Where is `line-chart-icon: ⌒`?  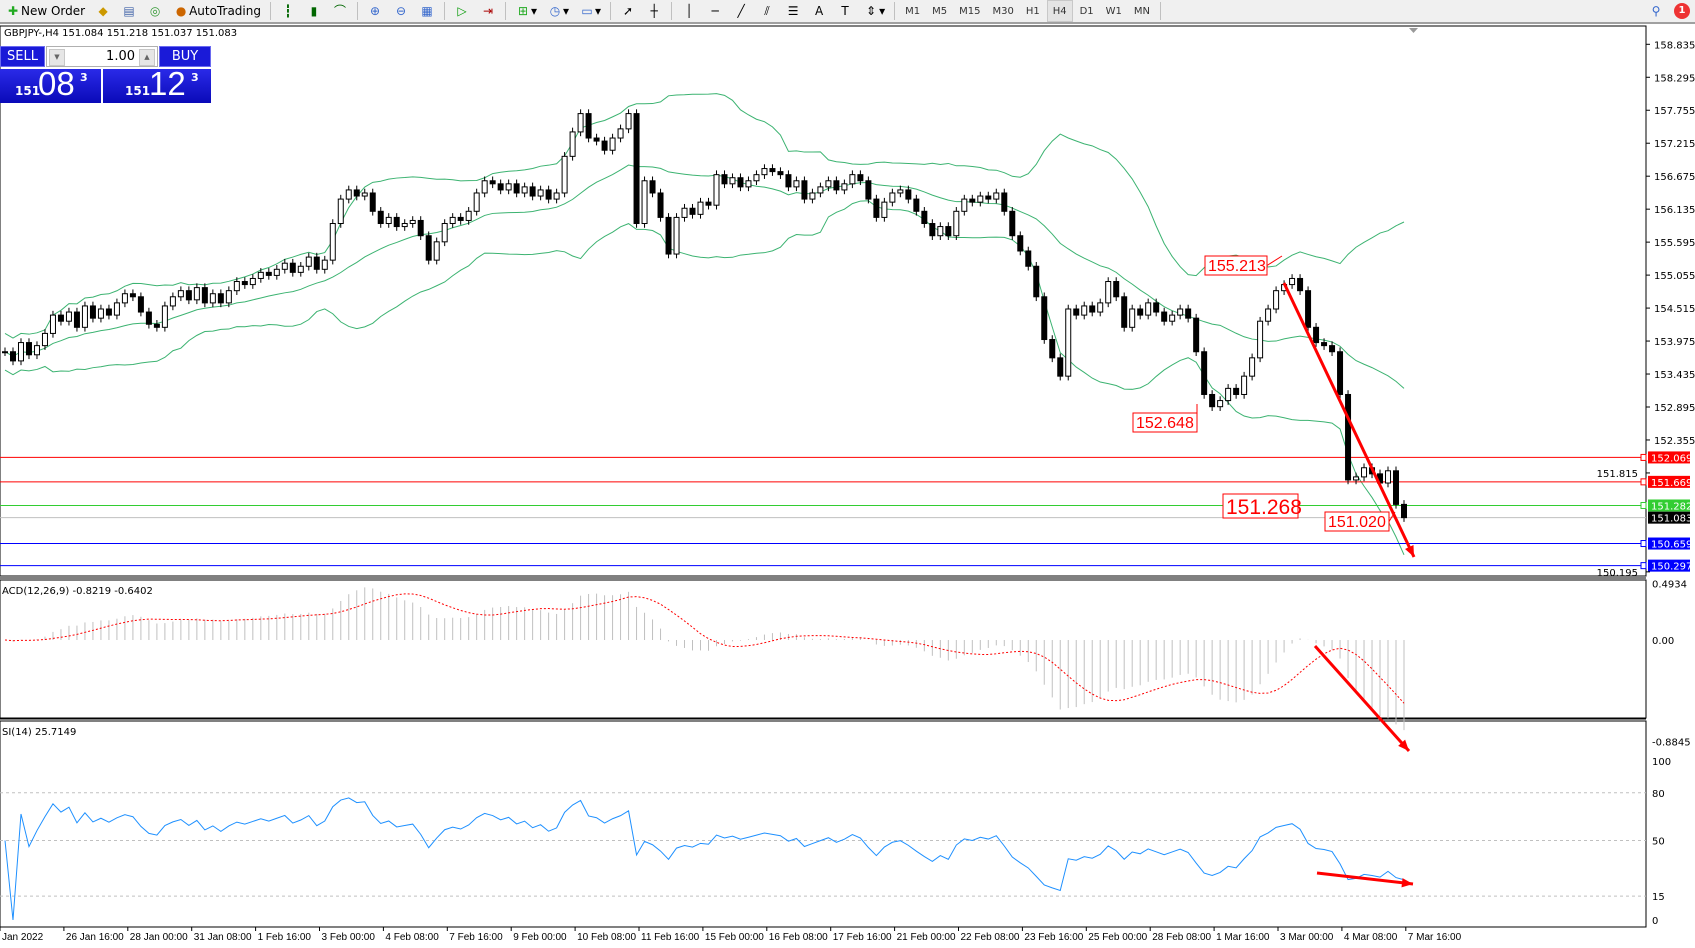
line-chart-icon: ⌒ is located at coordinates (339, 11).